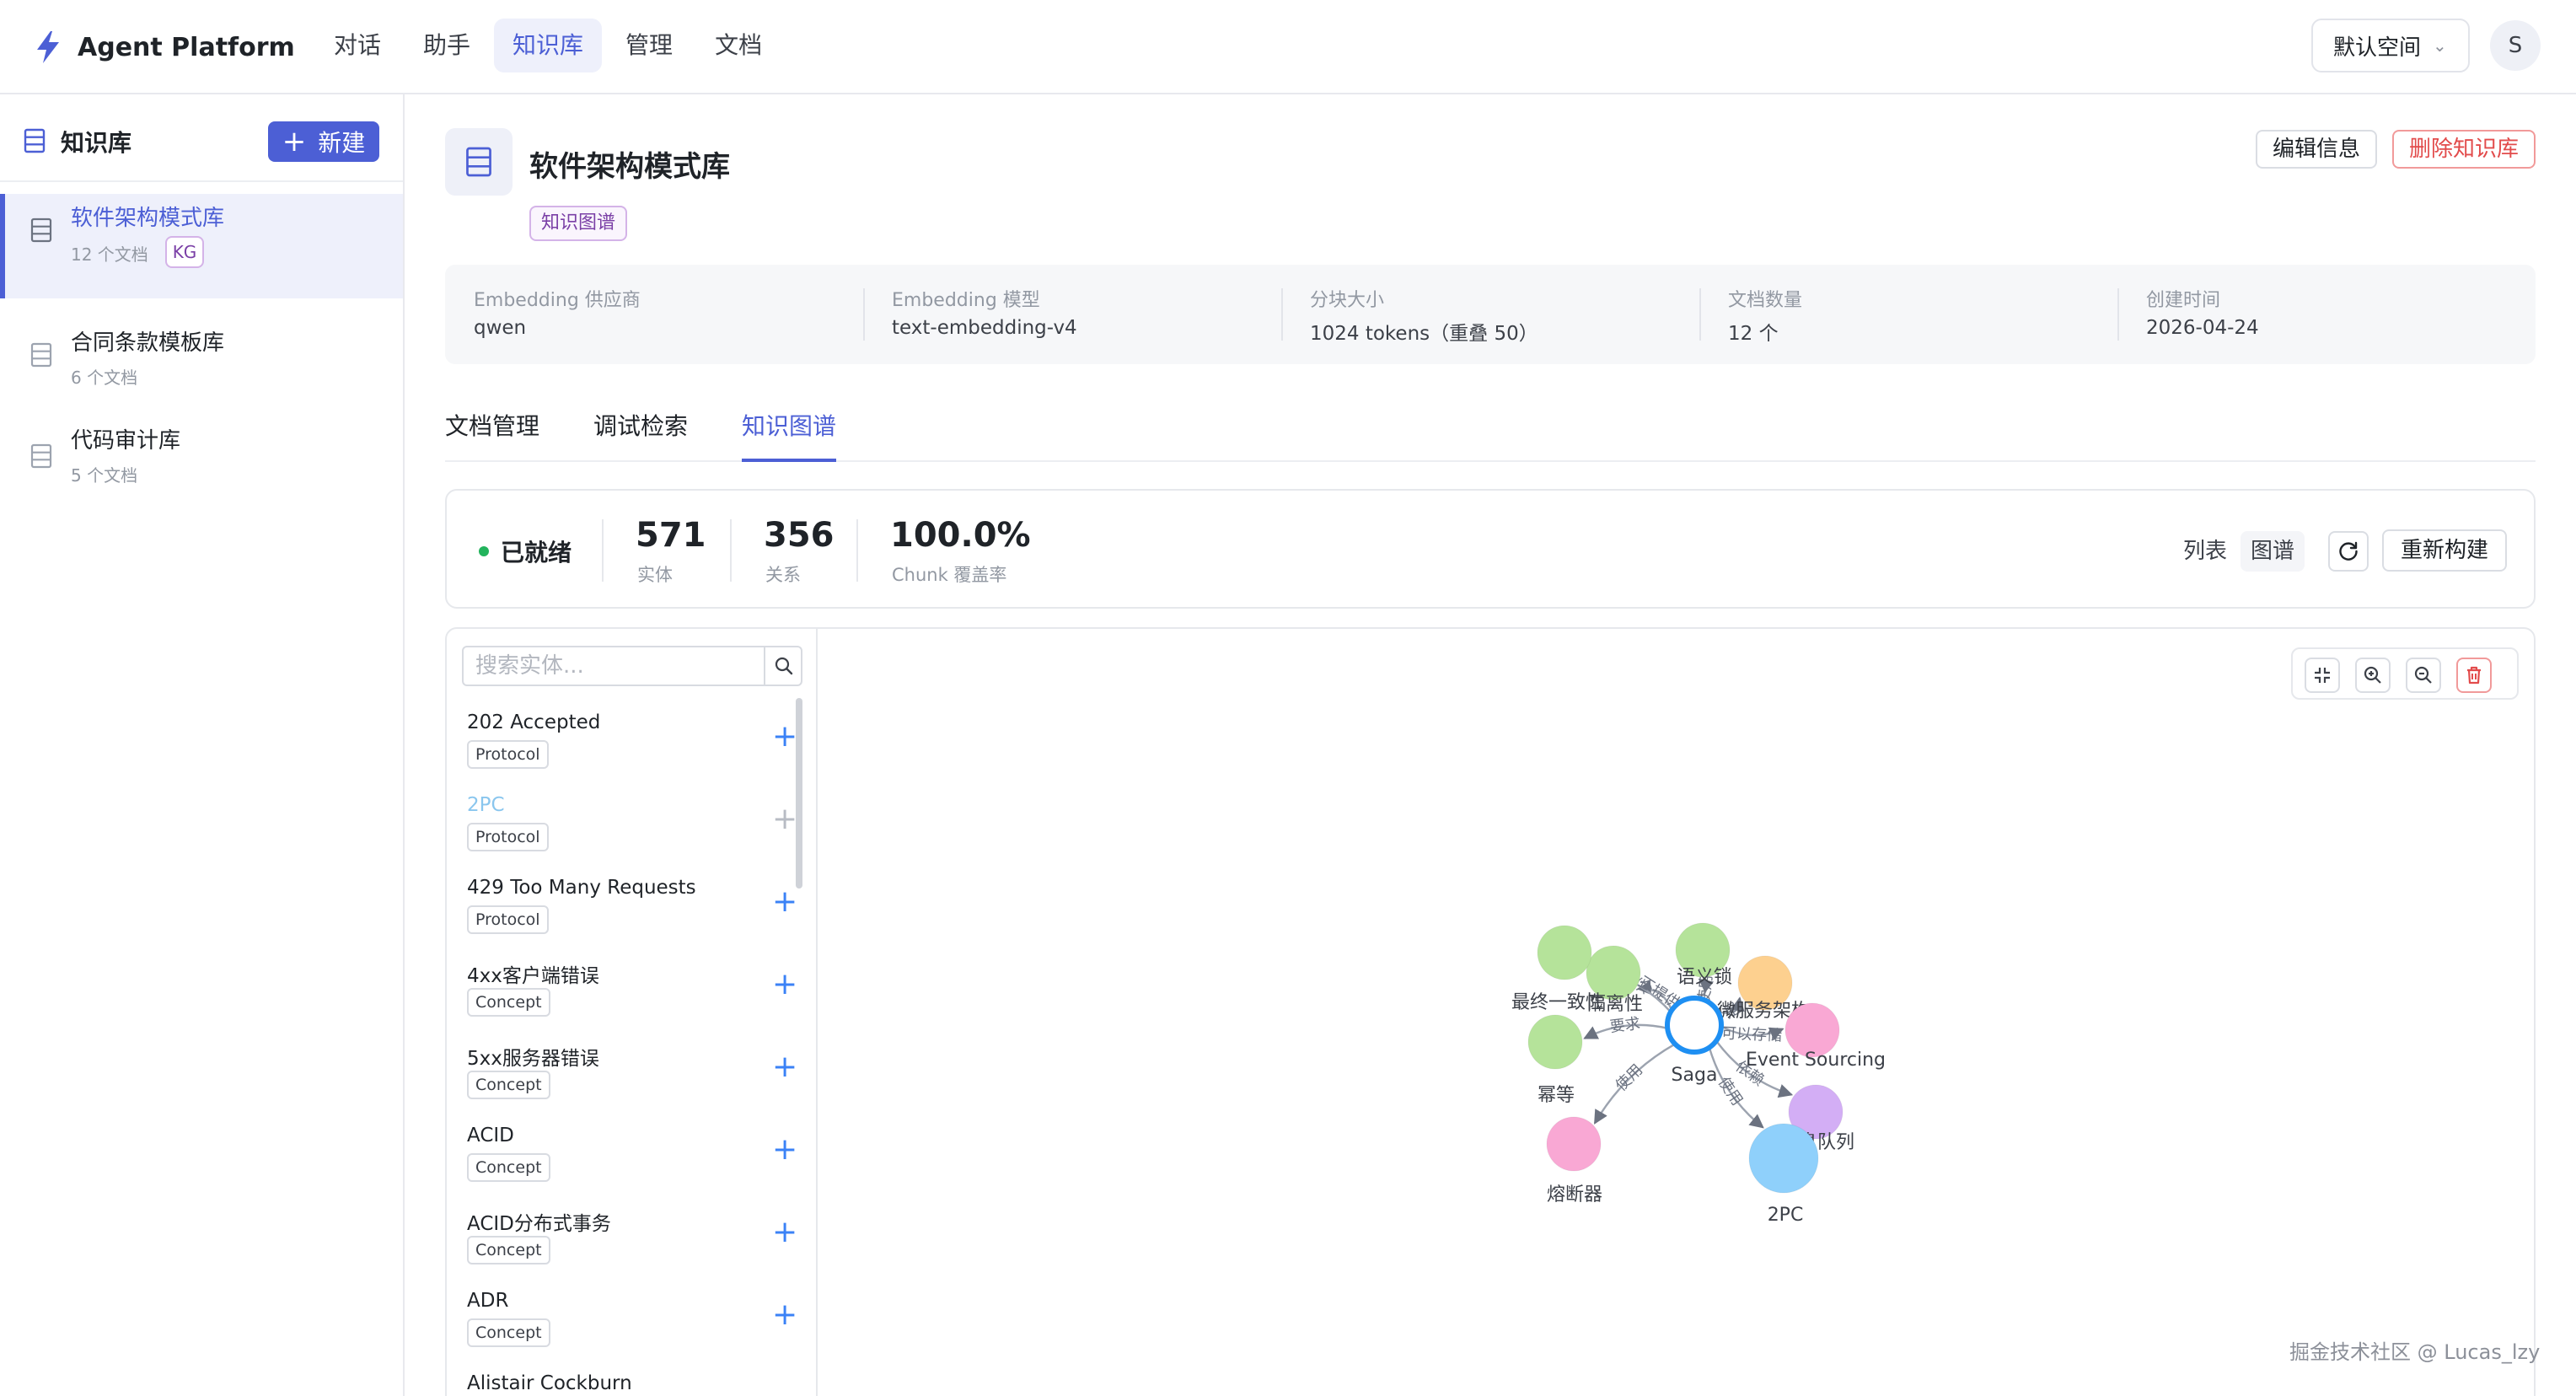 The width and height of the screenshot is (2576, 1396). I want to click on entity-name: ACID, so click(490, 1135).